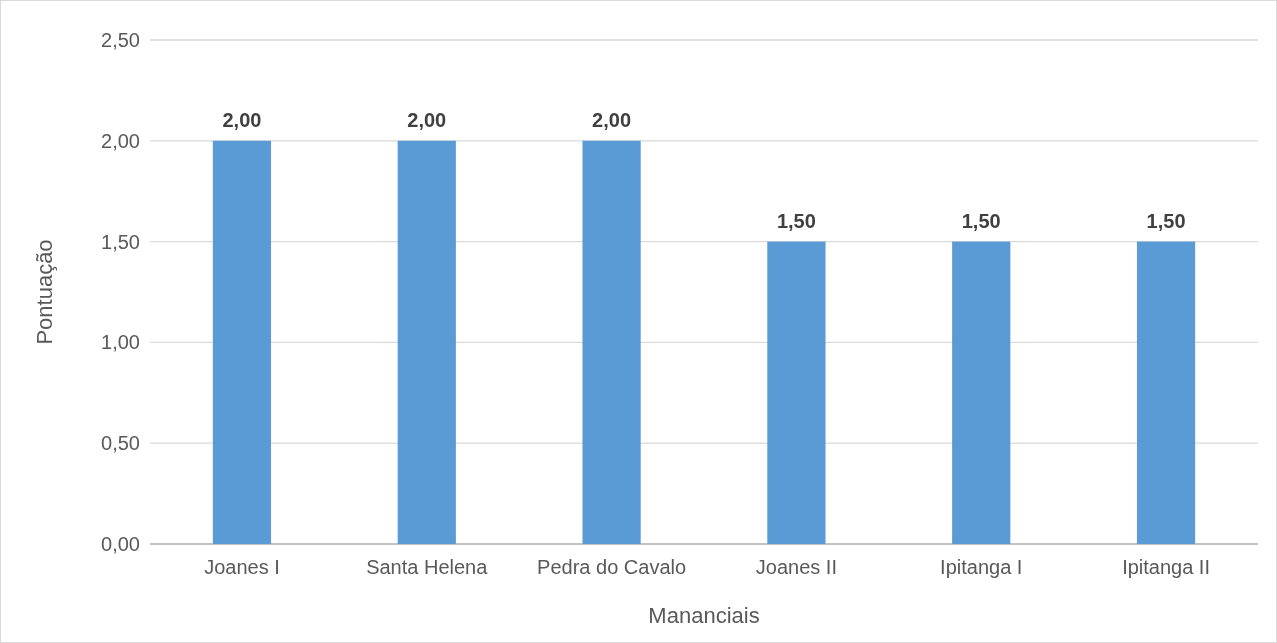 The image size is (1277, 643). I want to click on x-tick-label: Santa Helena, so click(427, 567).